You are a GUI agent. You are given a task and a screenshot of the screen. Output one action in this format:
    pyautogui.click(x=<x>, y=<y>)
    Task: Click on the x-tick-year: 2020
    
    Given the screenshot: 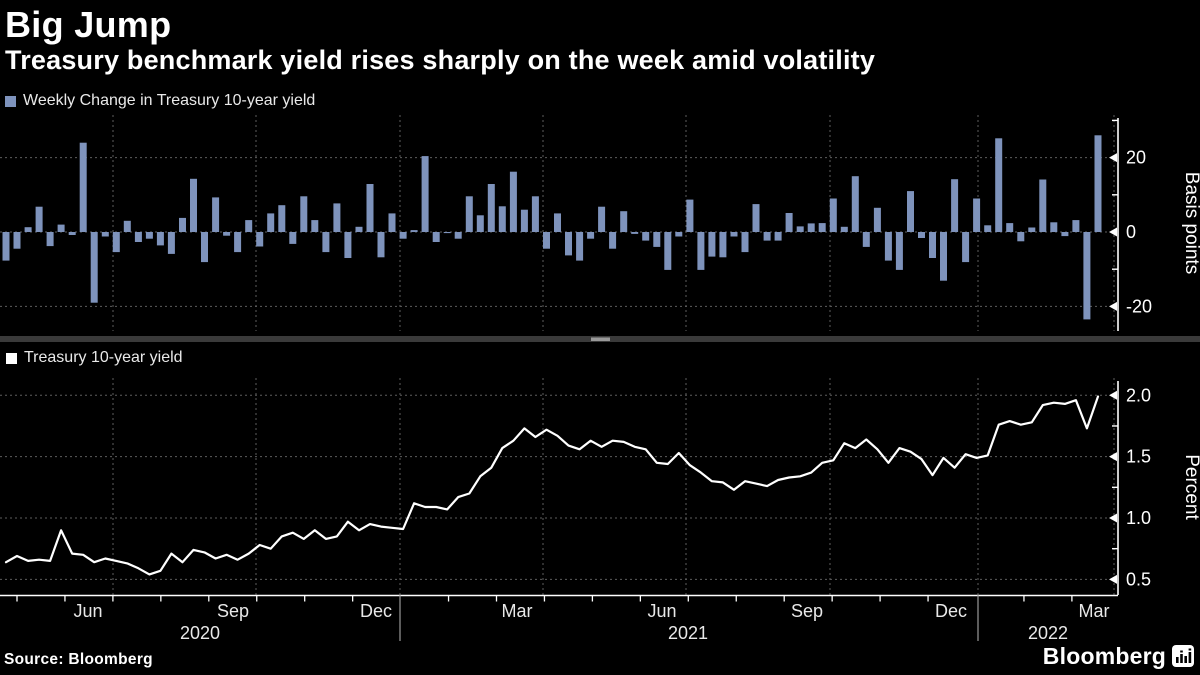 What is the action you would take?
    pyautogui.click(x=200, y=633)
    